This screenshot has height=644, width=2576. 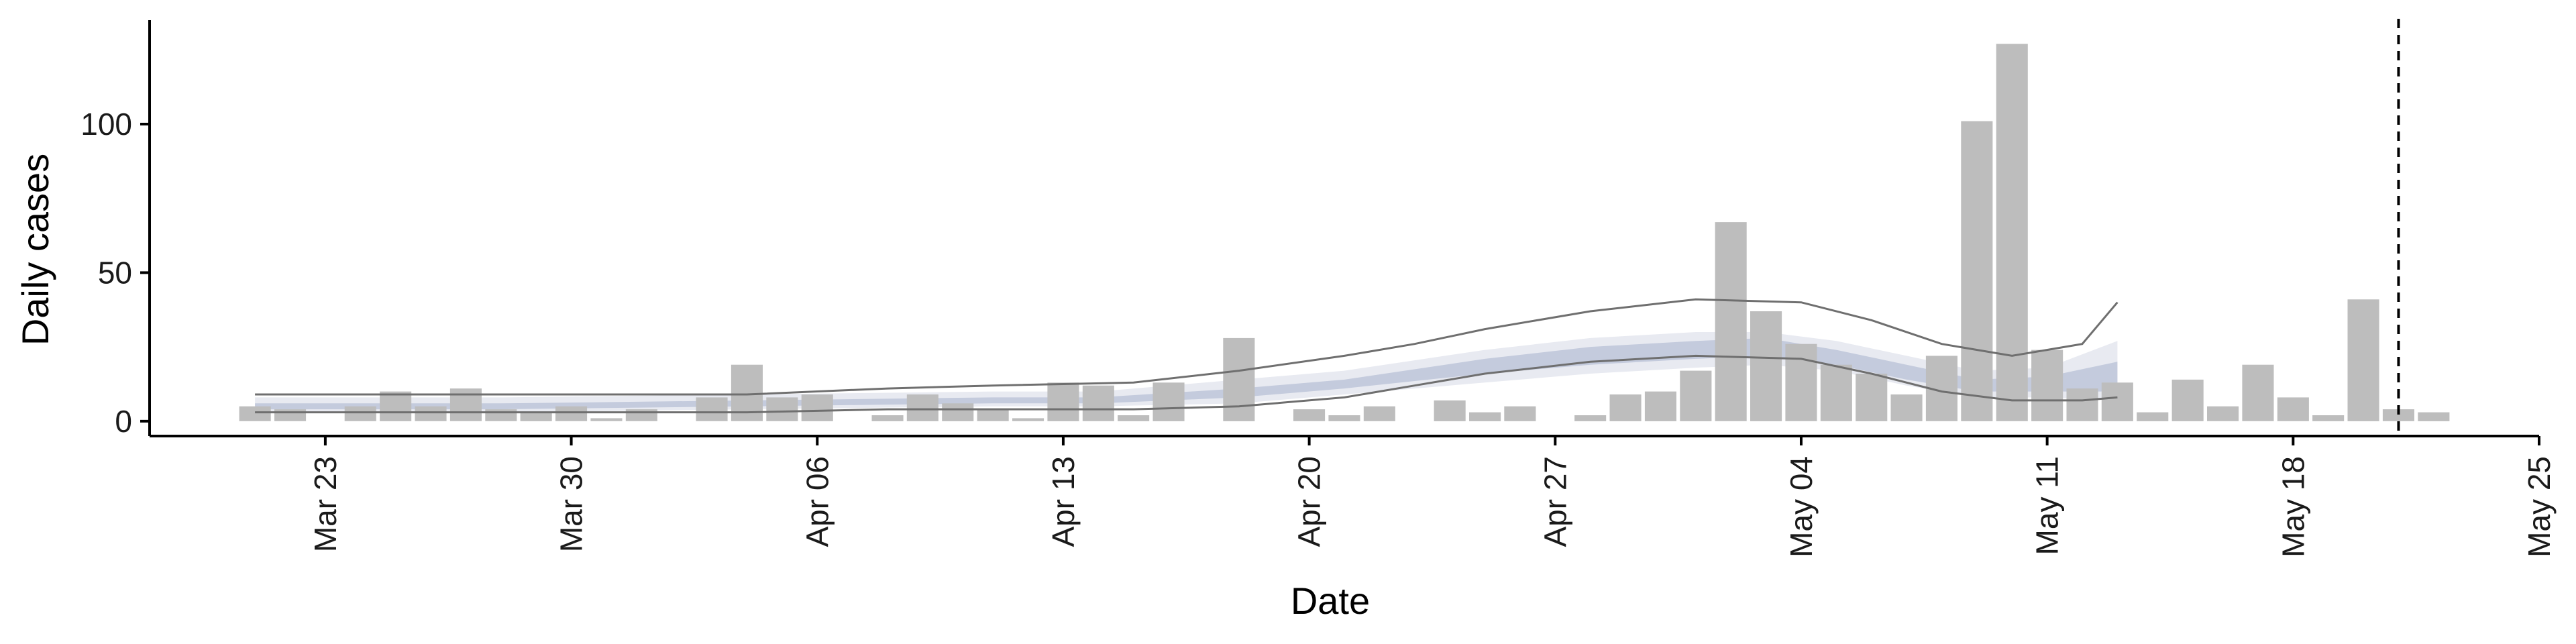 What do you see at coordinates (1330, 601) in the screenshot?
I see `x-axis-title: Date` at bounding box center [1330, 601].